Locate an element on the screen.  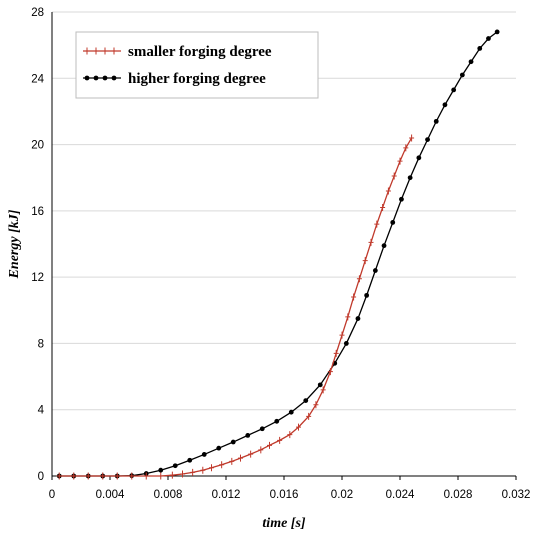
x-tick-label: 0.016 is located at coordinates (284, 495).